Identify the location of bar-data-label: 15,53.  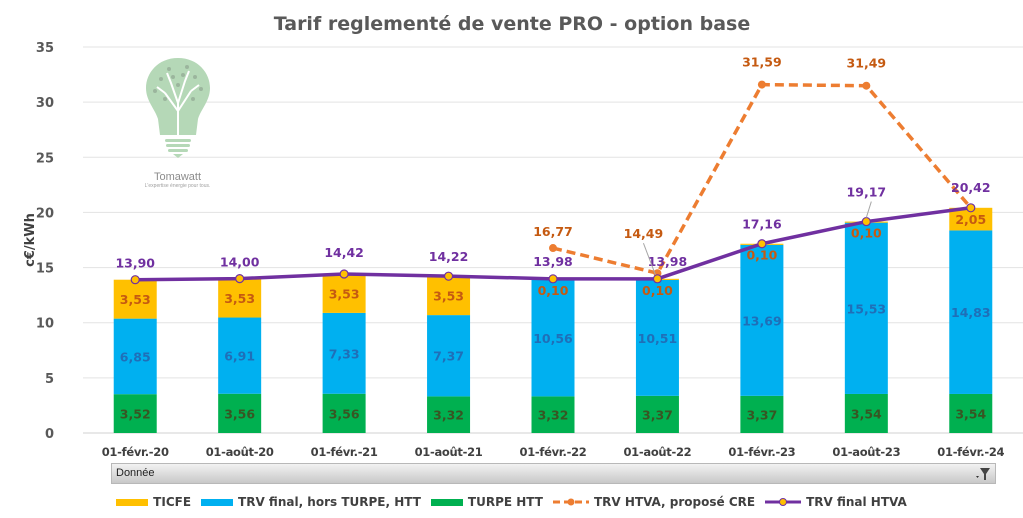
(867, 308).